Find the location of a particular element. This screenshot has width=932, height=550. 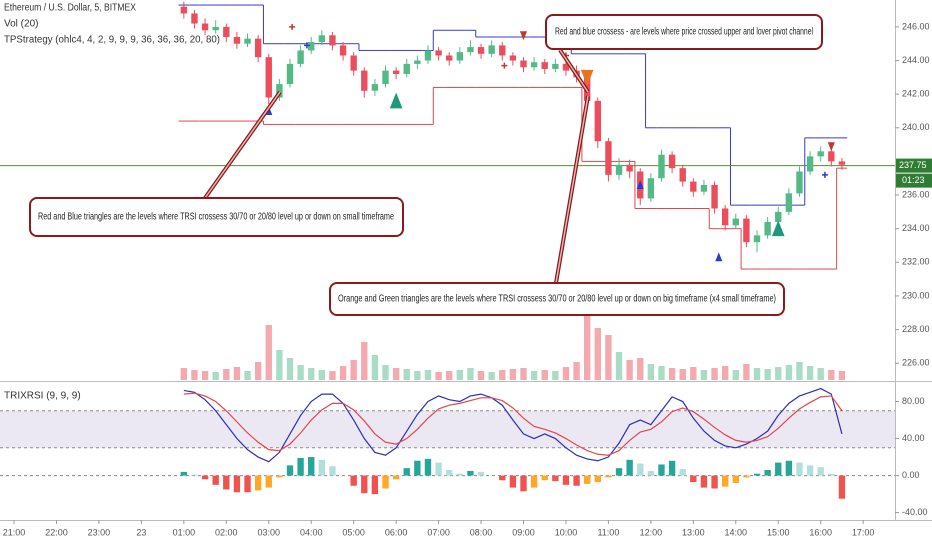

y-tick-label: -40.00 is located at coordinates (915, 512).